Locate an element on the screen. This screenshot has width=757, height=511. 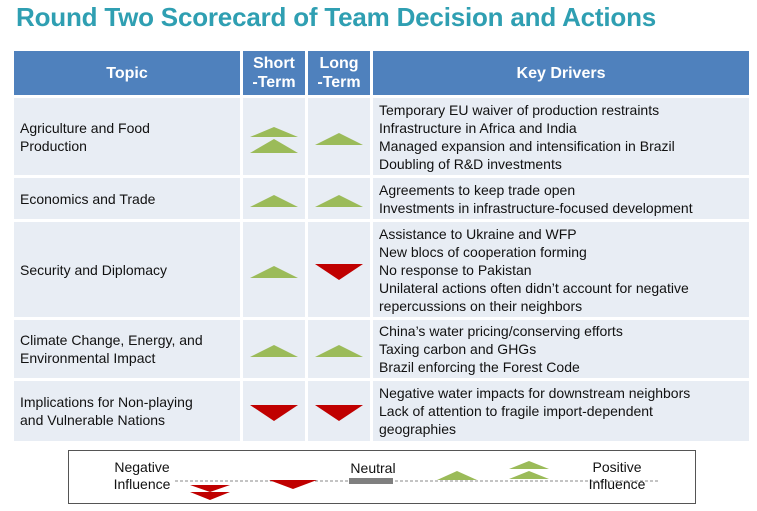
legend-negative-label-line-1: Negative is located at coordinates (142, 467).